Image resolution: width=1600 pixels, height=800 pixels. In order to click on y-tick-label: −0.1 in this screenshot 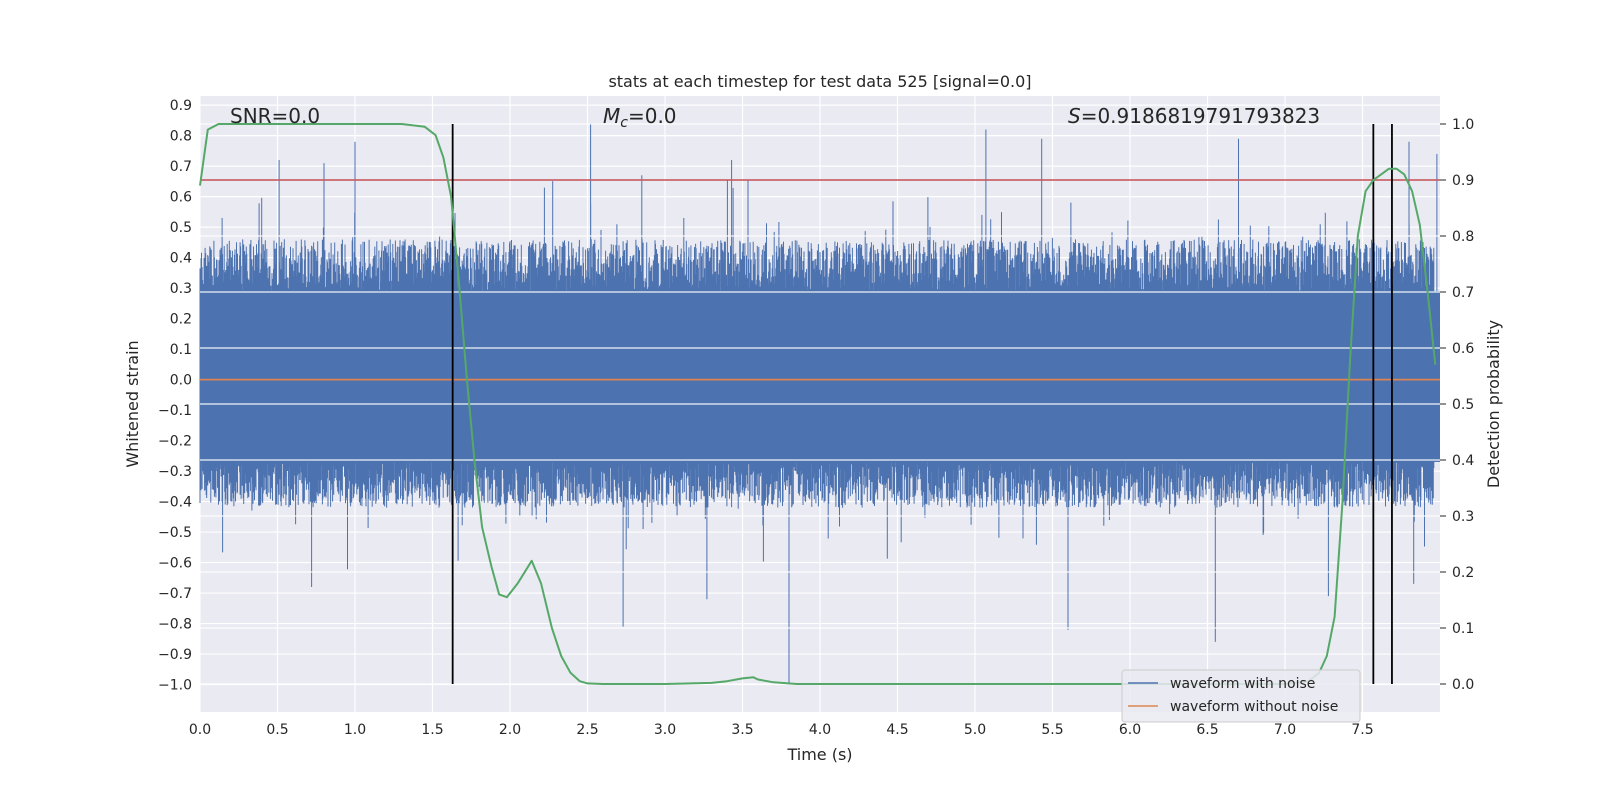, I will do `click(175, 411)`.